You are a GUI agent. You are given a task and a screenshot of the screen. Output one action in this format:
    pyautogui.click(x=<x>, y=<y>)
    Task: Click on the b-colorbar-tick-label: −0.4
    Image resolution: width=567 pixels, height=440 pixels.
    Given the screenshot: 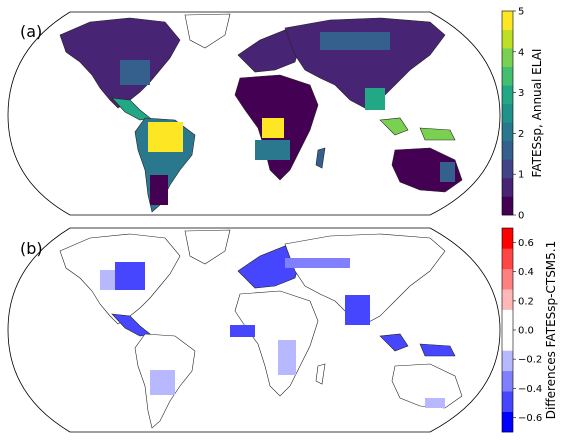 What is the action you would take?
    pyautogui.click(x=530, y=389)
    